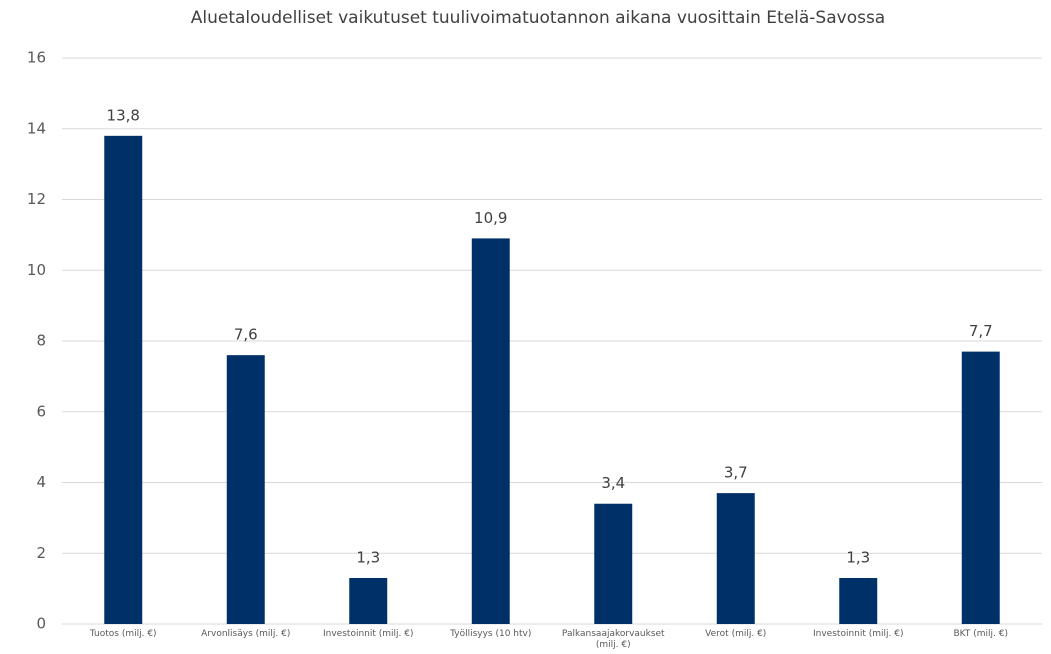 The height and width of the screenshot is (654, 1051). What do you see at coordinates (41, 341) in the screenshot?
I see `y-tick-label: 8` at bounding box center [41, 341].